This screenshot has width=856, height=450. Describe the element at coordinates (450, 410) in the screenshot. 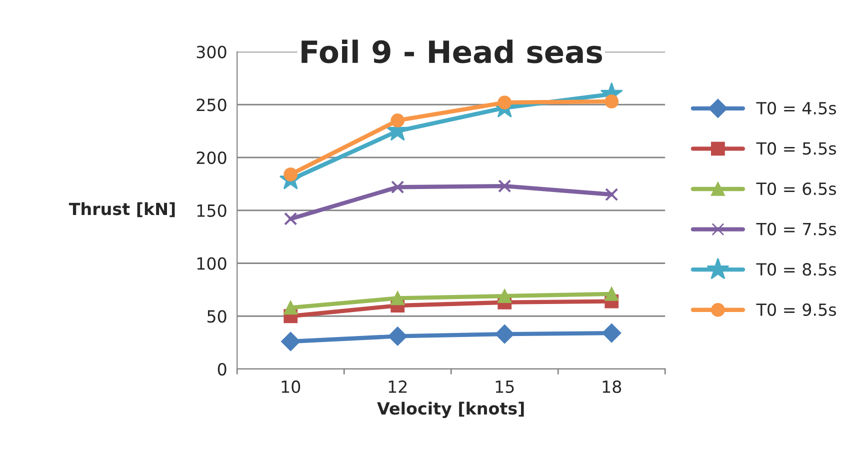

I see `x-axis-title: Velocity [knots]` at that location.